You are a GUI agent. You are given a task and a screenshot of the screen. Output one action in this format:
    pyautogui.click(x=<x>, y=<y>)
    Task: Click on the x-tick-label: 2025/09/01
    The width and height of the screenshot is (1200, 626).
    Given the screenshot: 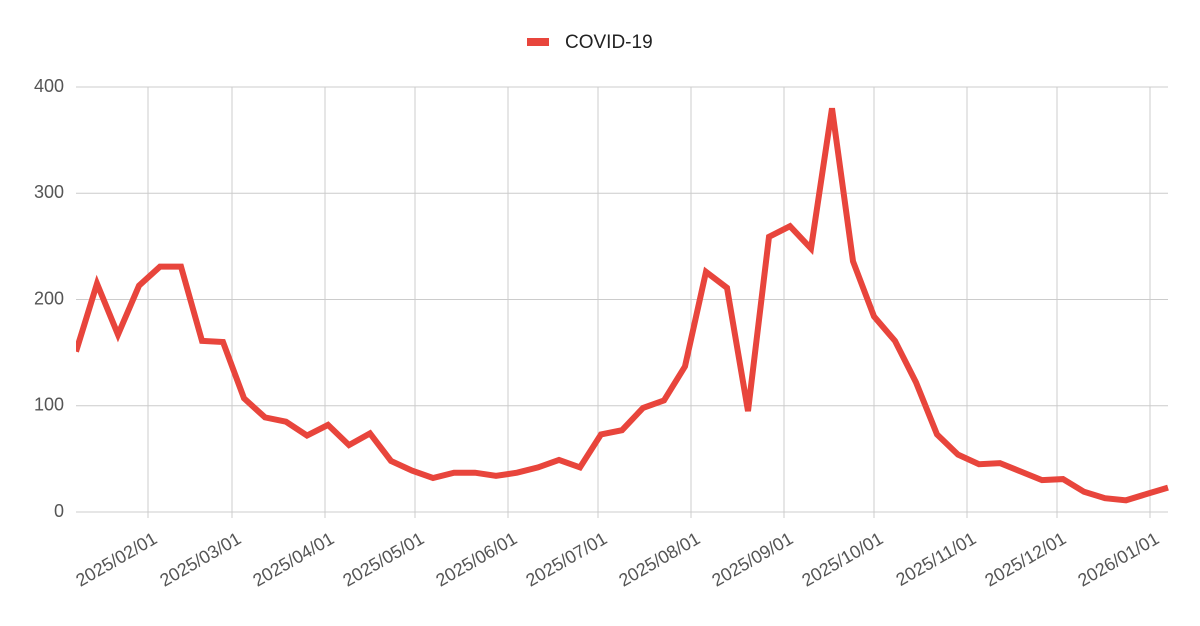 What is the action you would take?
    pyautogui.click(x=752, y=559)
    